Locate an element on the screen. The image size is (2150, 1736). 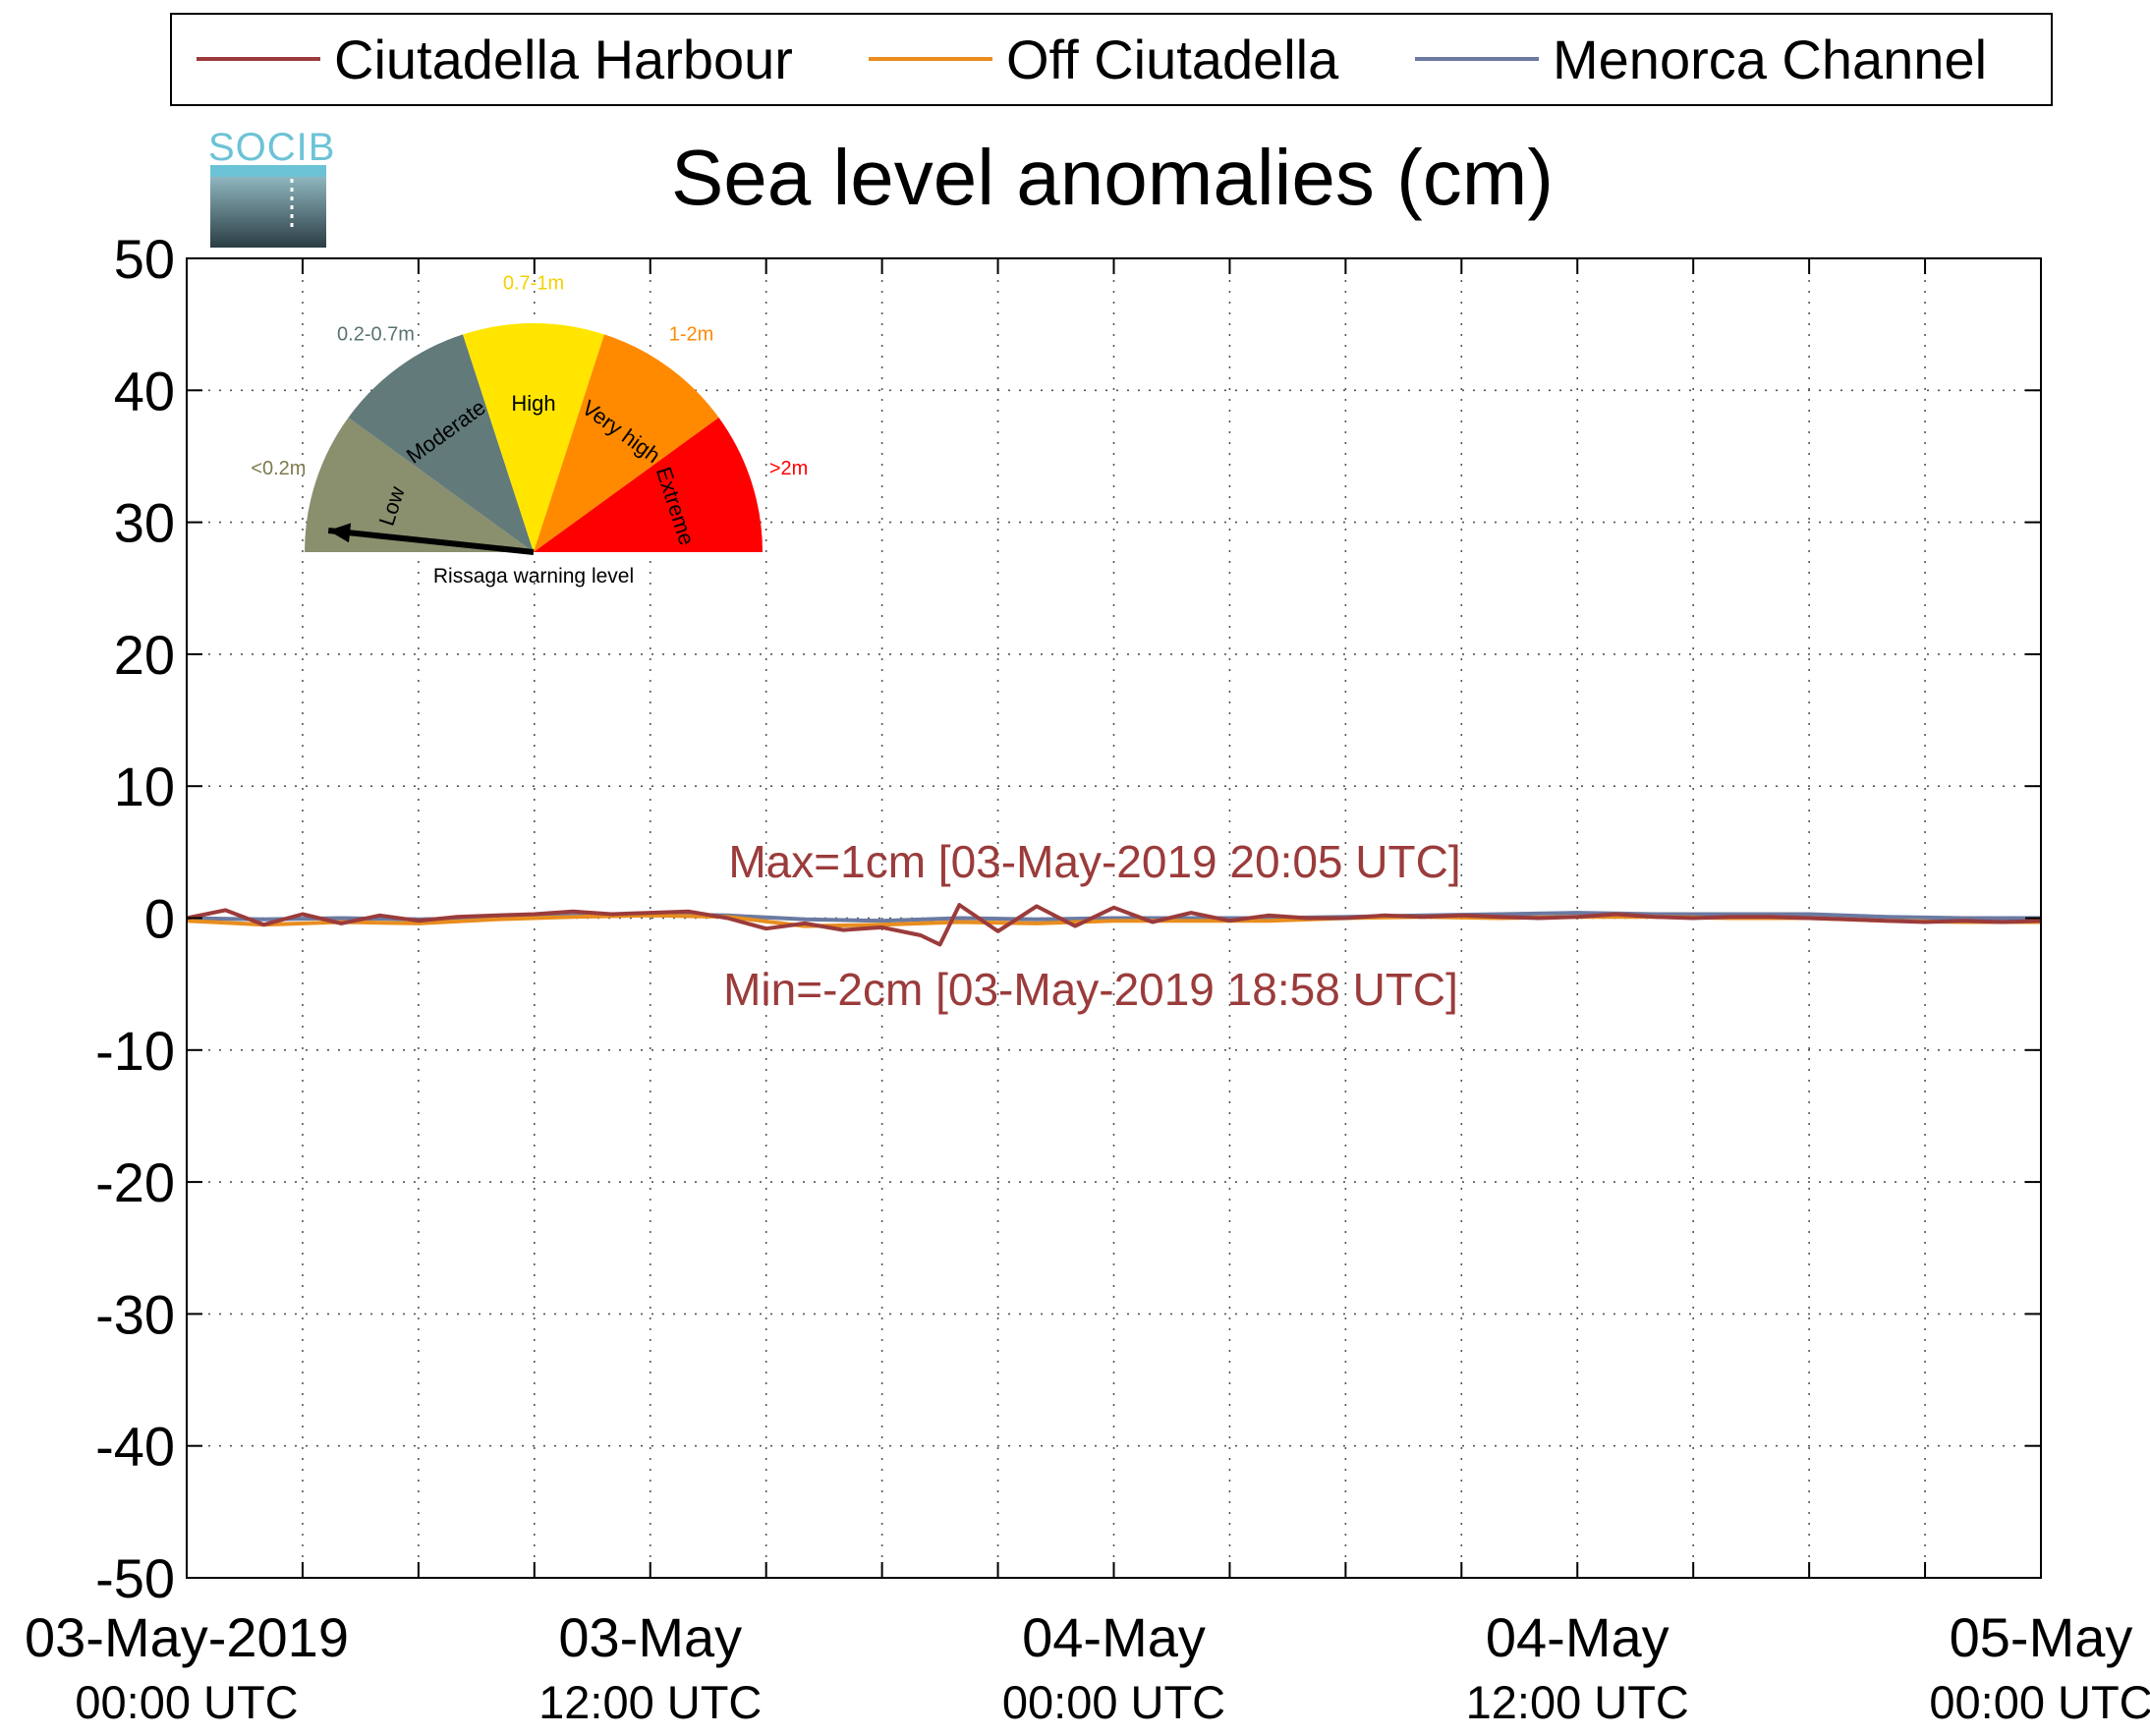
gauge-needle-head is located at coordinates (340, 533).